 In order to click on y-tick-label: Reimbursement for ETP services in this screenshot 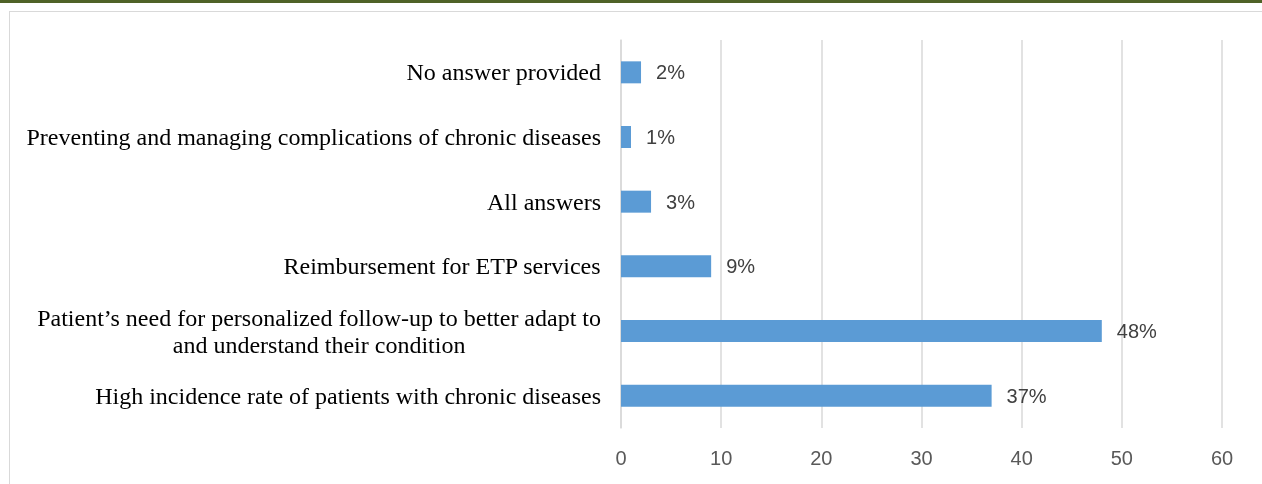, I will do `click(442, 266)`.